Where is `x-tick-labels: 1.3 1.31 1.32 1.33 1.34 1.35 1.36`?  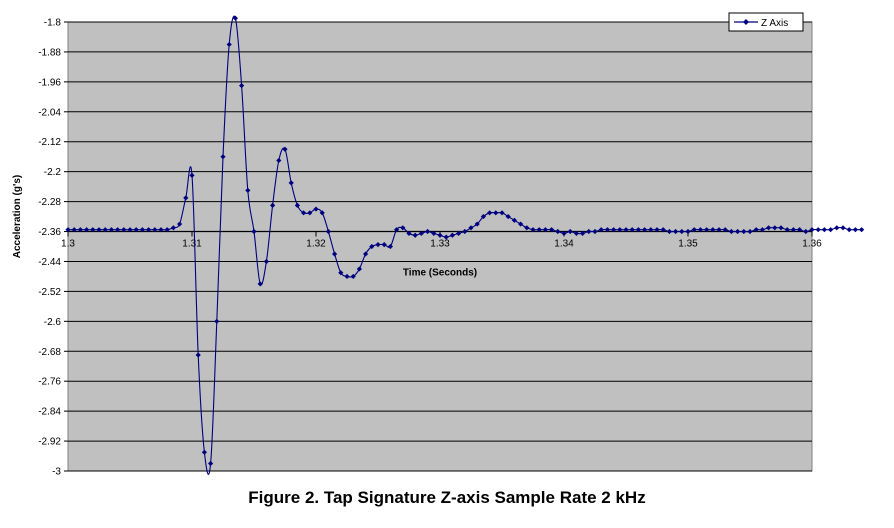 x-tick-labels: 1.3 1.31 1.32 1.33 1.34 1.35 1.36 is located at coordinates (441, 240).